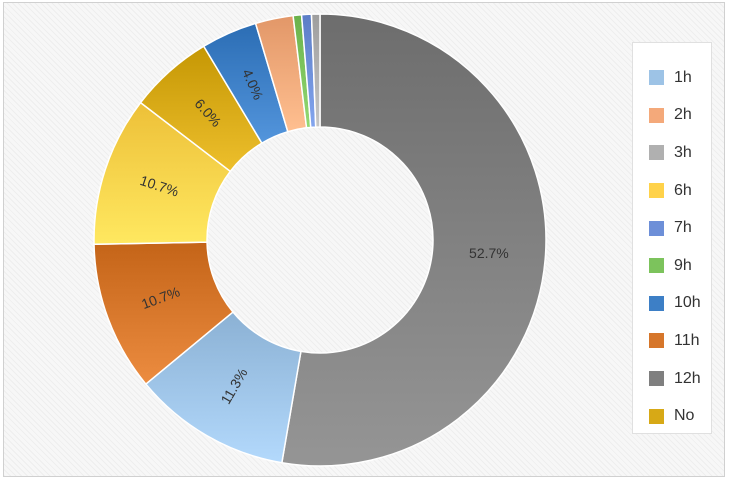 The width and height of the screenshot is (729, 481). What do you see at coordinates (684, 416) in the screenshot?
I see `legend-label: No` at bounding box center [684, 416].